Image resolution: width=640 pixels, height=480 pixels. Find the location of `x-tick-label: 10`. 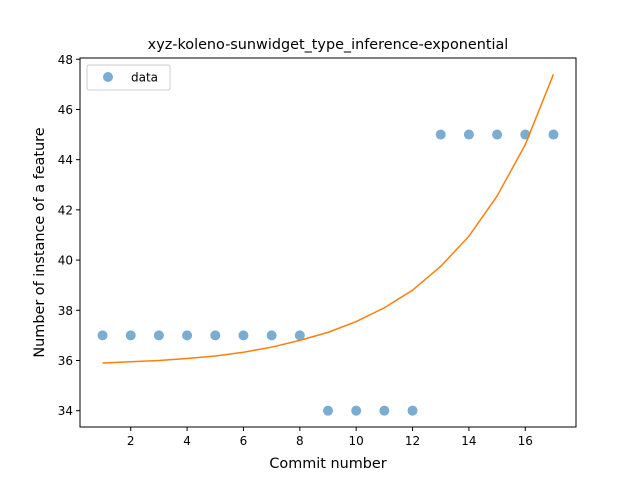

x-tick-label: 10 is located at coordinates (356, 441).